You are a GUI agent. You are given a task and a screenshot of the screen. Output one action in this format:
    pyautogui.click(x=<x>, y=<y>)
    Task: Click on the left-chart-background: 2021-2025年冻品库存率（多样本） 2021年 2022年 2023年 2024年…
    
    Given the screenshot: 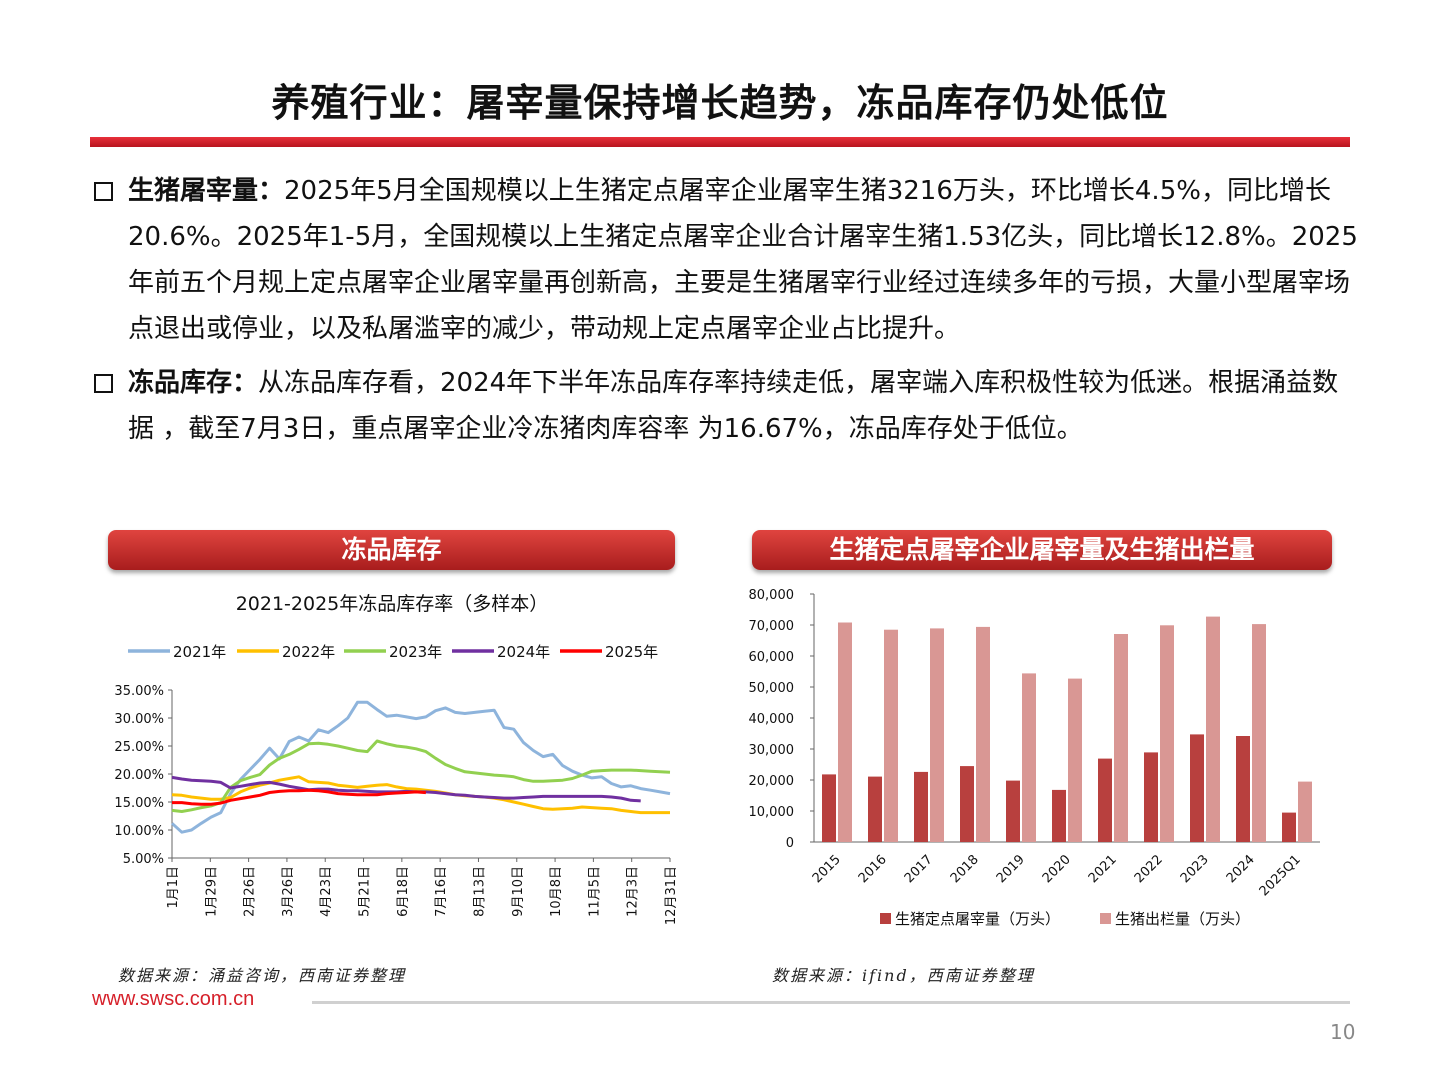 What is the action you would take?
    pyautogui.click(x=392, y=767)
    